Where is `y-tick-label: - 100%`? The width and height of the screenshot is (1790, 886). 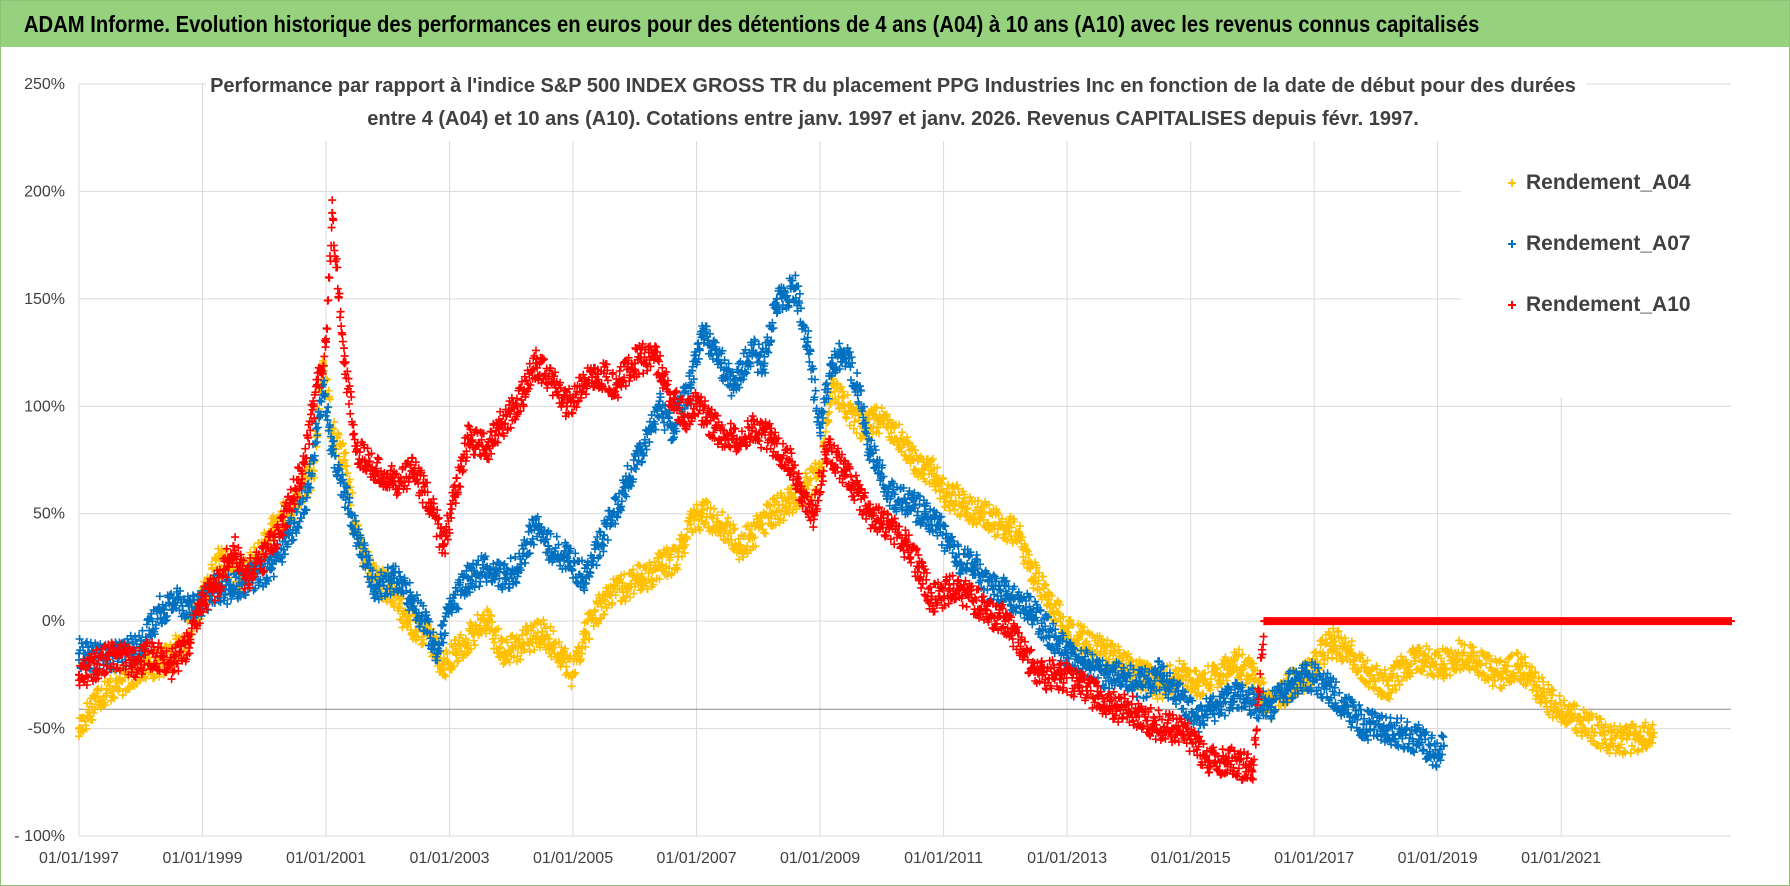
y-tick-label: - 100% is located at coordinates (39, 836).